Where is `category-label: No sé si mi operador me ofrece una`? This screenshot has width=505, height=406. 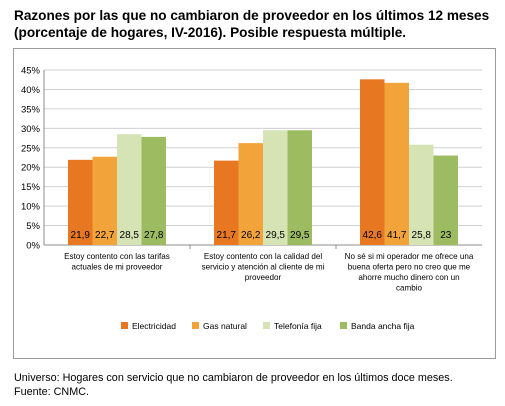 category-label: No sé si mi operador me ofrece una is located at coordinates (409, 256).